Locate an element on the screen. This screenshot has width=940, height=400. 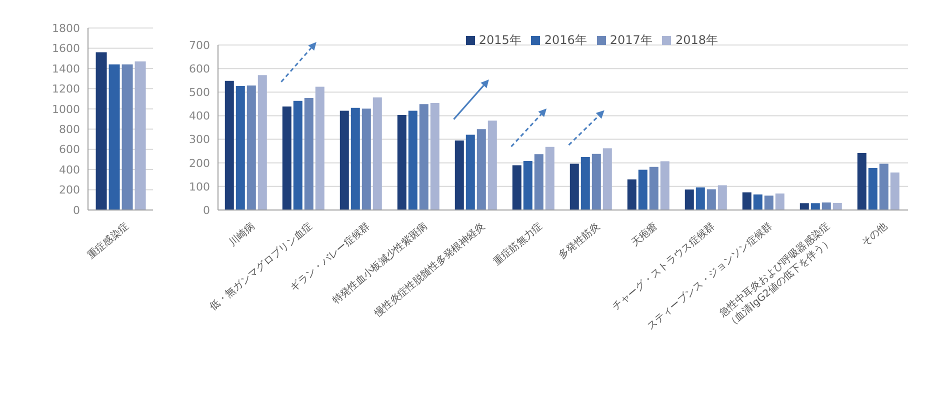
y-tick-label: 700 is located at coordinates (199, 45).